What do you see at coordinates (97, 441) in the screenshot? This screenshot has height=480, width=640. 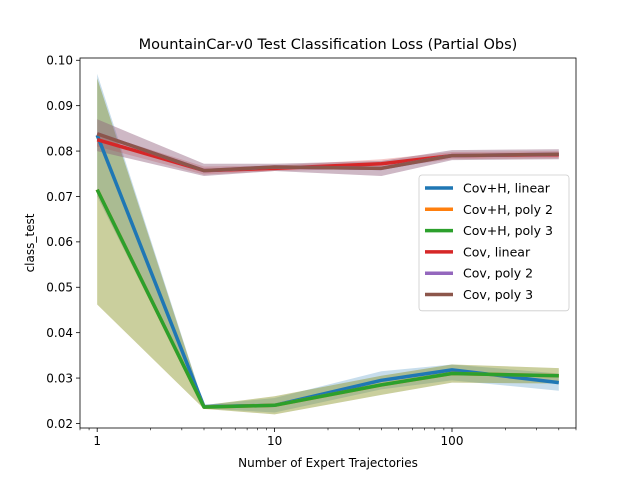 I see `x-tick-label: 1` at bounding box center [97, 441].